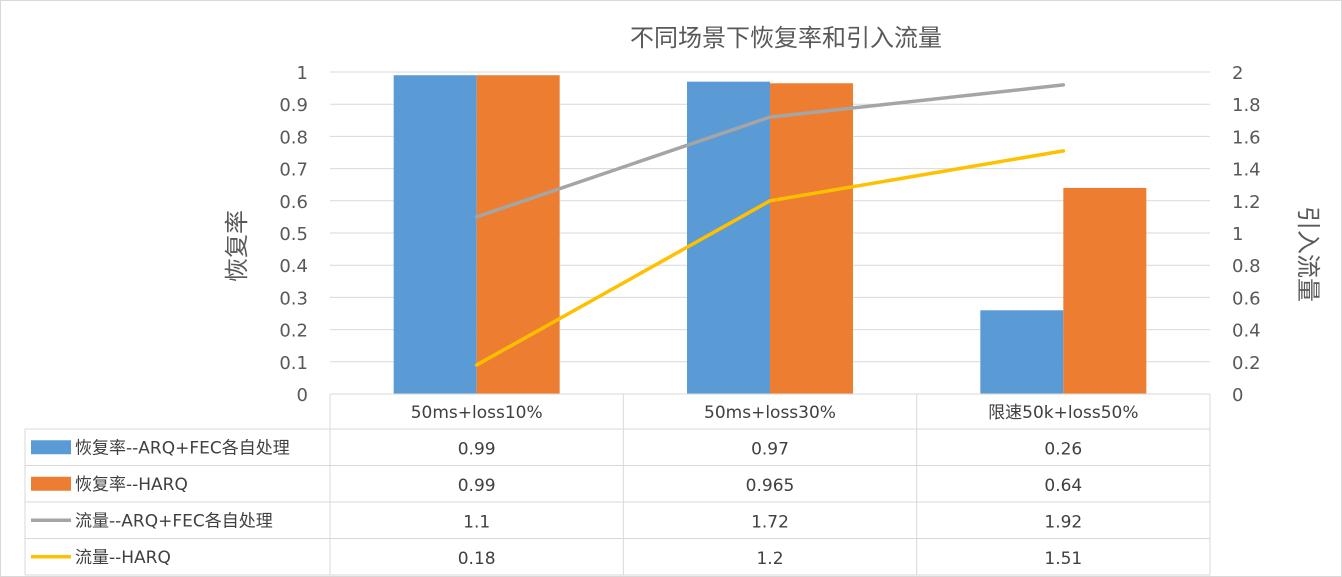 The width and height of the screenshot is (1342, 577). Describe the element at coordinates (1246, 234) in the screenshot. I see `y2-axis-ticks: 2 1.8 1.6 1.4 1.2 1 0.8 0.6 0.4 0.2 0` at that location.